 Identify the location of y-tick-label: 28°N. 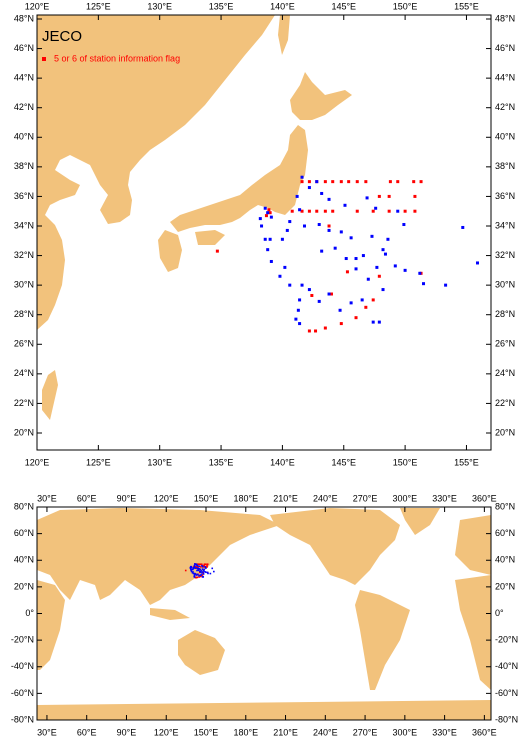
(24, 314).